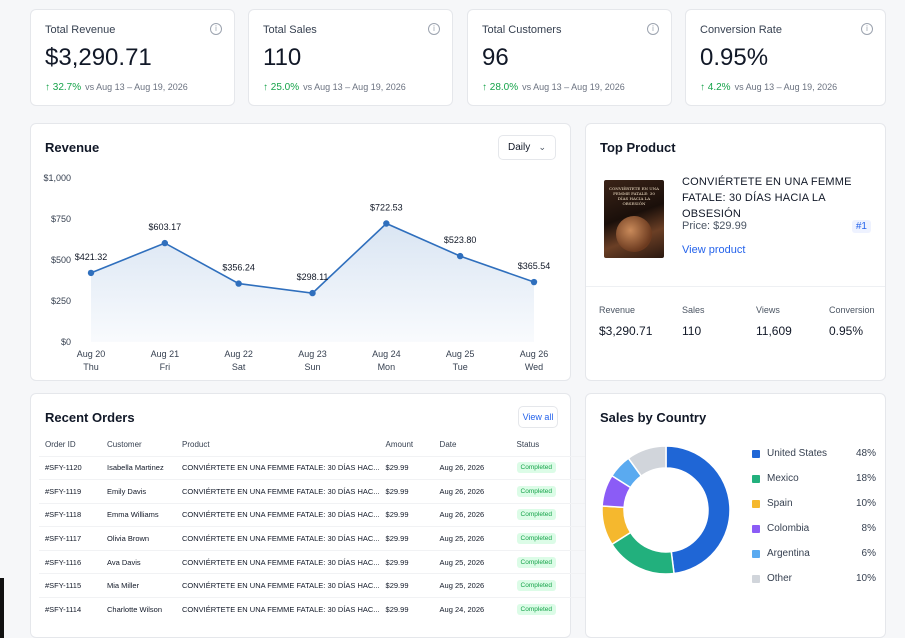 The height and width of the screenshot is (638, 905). What do you see at coordinates (124, 445) in the screenshot?
I see `column-header: Customer` at bounding box center [124, 445].